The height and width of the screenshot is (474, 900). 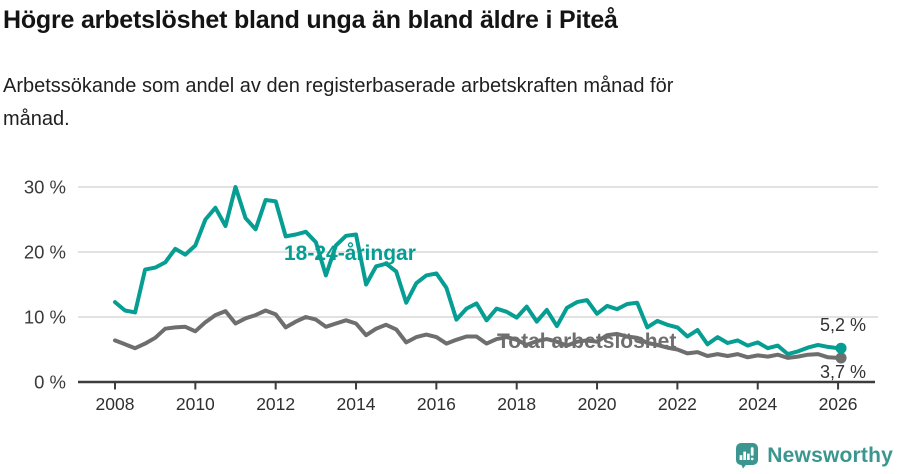 I want to click on newsworthy-logo-icon, so click(x=747, y=456).